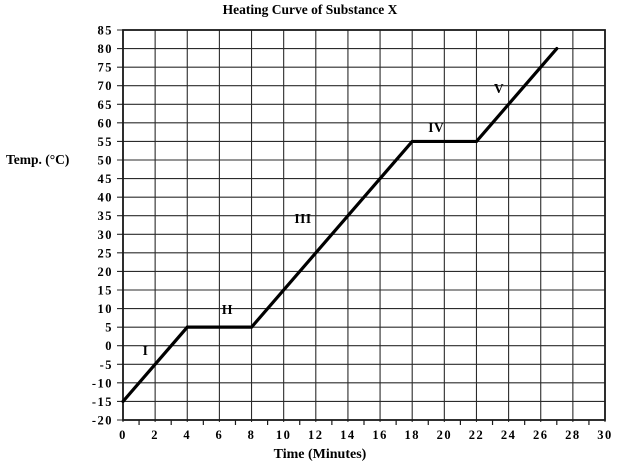 Image resolution: width=620 pixels, height=473 pixels. Describe the element at coordinates (106, 179) in the screenshot. I see `y-tick-label: 45` at that location.